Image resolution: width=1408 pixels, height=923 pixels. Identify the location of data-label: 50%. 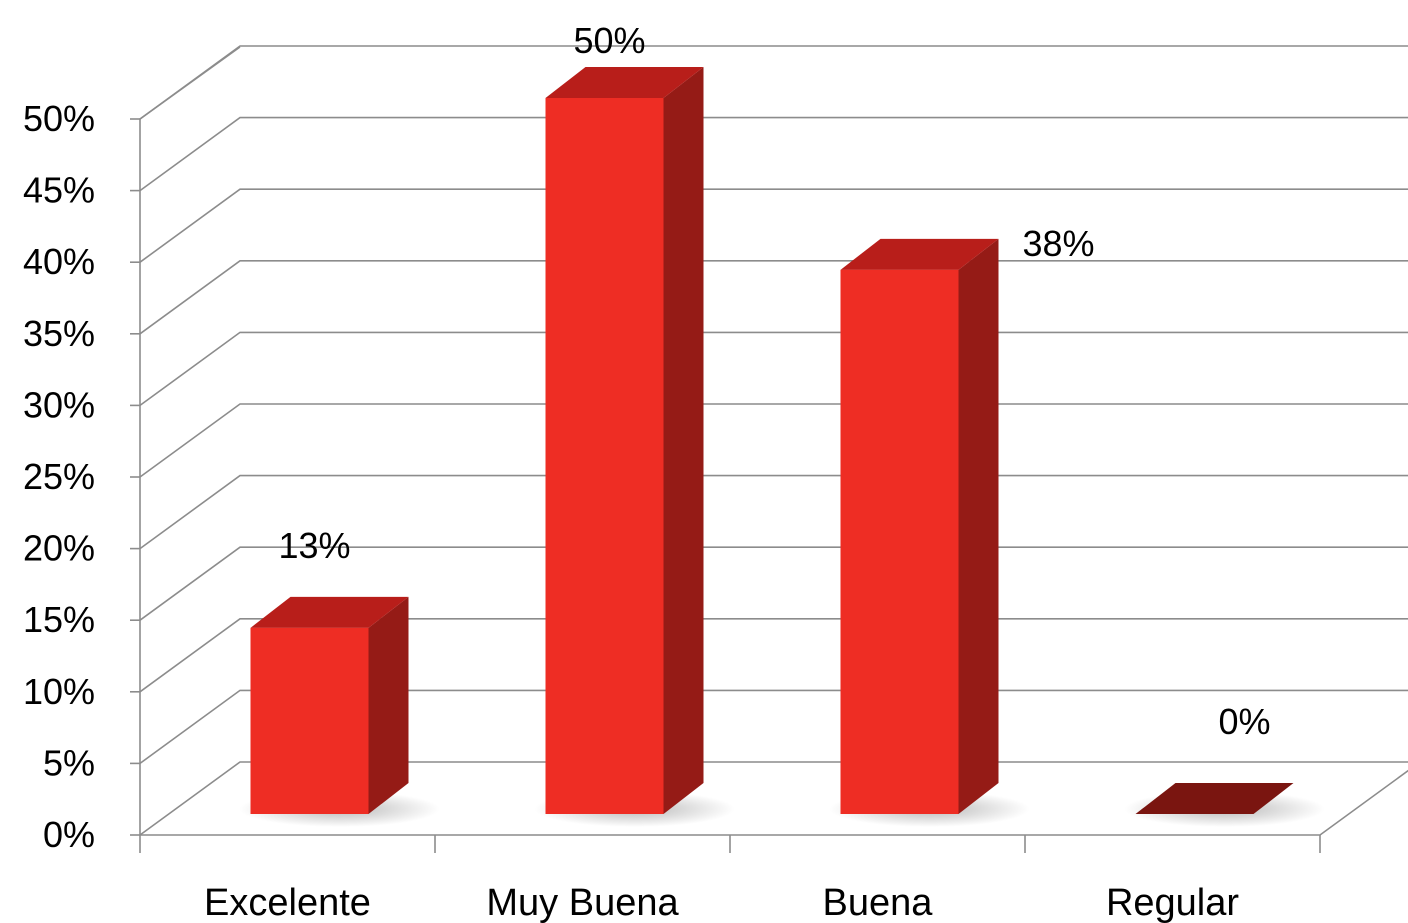
(609, 40).